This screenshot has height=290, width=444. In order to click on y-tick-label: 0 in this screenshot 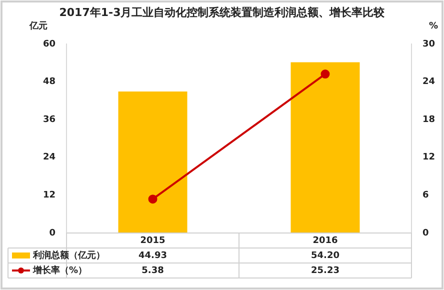, I will do `click(52, 233)`.